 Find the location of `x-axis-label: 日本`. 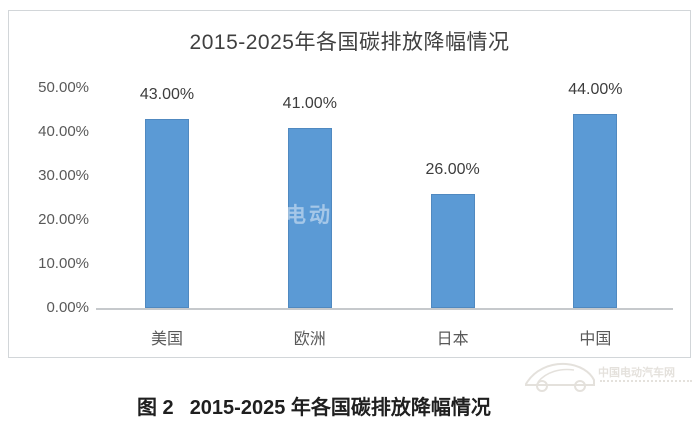

x-axis-label: 日本 is located at coordinates (452, 339).